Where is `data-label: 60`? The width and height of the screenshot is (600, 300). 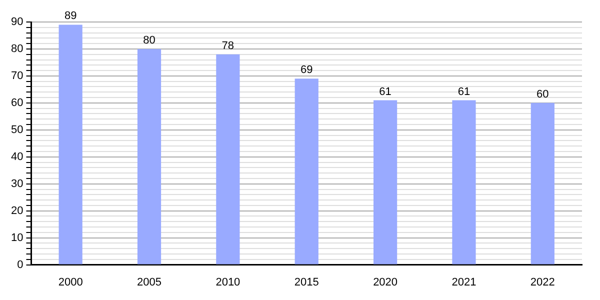 data-label: 60 is located at coordinates (542, 94).